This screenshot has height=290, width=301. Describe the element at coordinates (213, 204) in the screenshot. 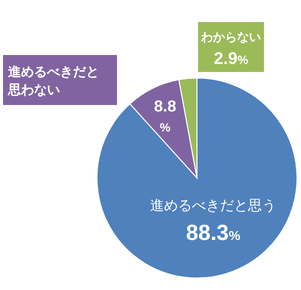

I see `slice-label: 進めるべきだと思う` at that location.